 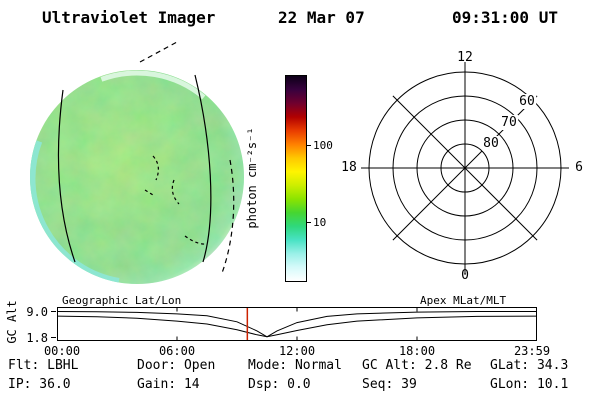 I want to click on colorbar-tick-100-mark, so click(x=308, y=145).